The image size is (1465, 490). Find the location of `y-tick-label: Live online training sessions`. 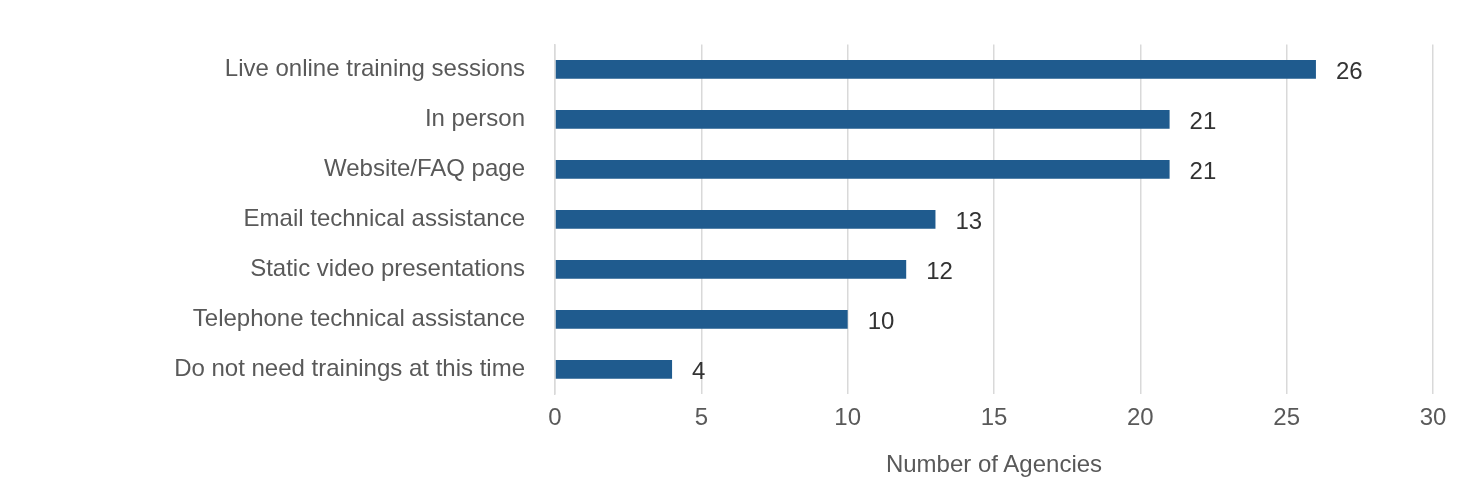

y-tick-label: Live online training sessions is located at coordinates (374, 68).